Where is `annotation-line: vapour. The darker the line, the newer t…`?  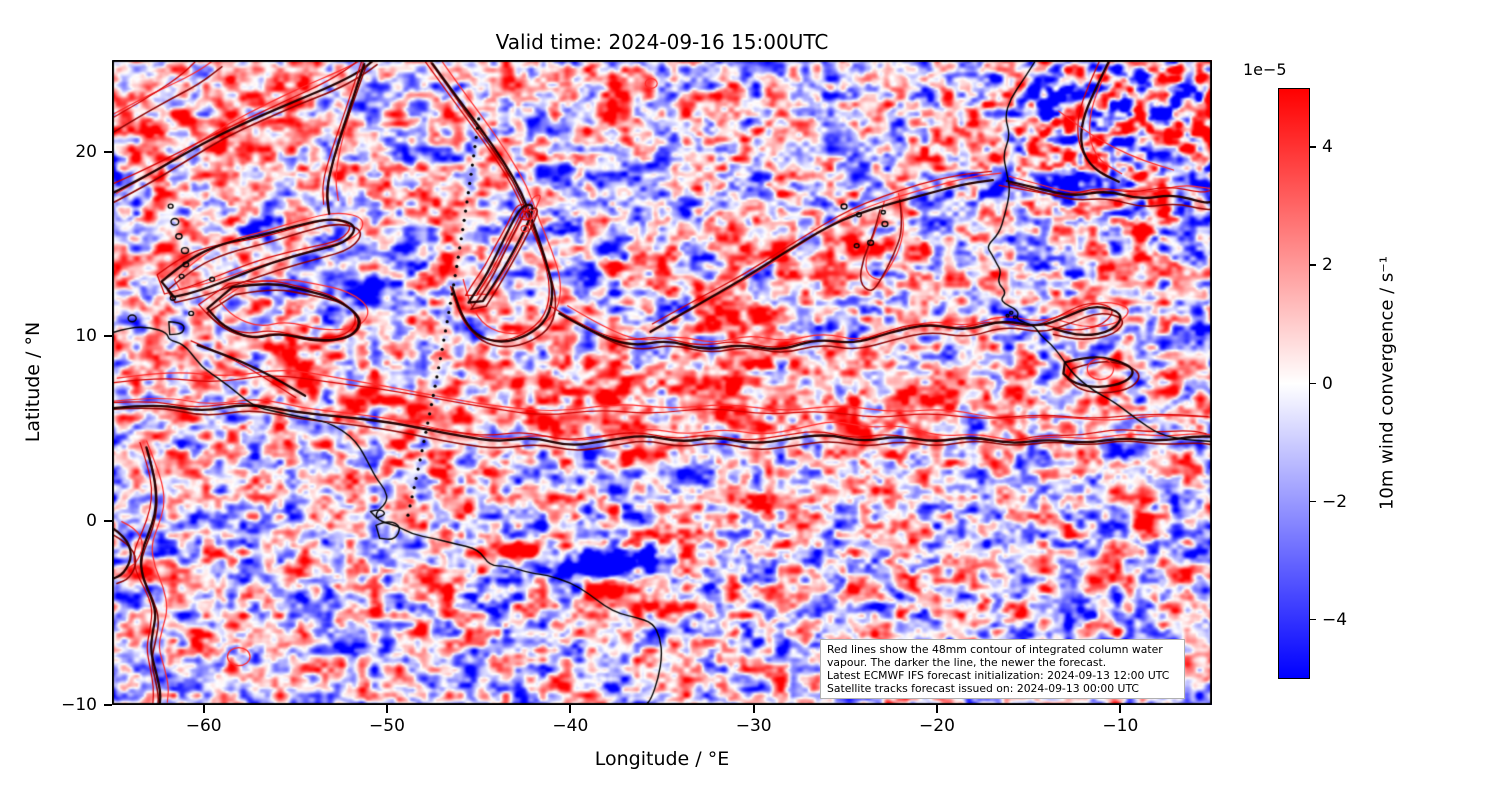 annotation-line: vapour. The darker the line, the newer t… is located at coordinates (967, 662).